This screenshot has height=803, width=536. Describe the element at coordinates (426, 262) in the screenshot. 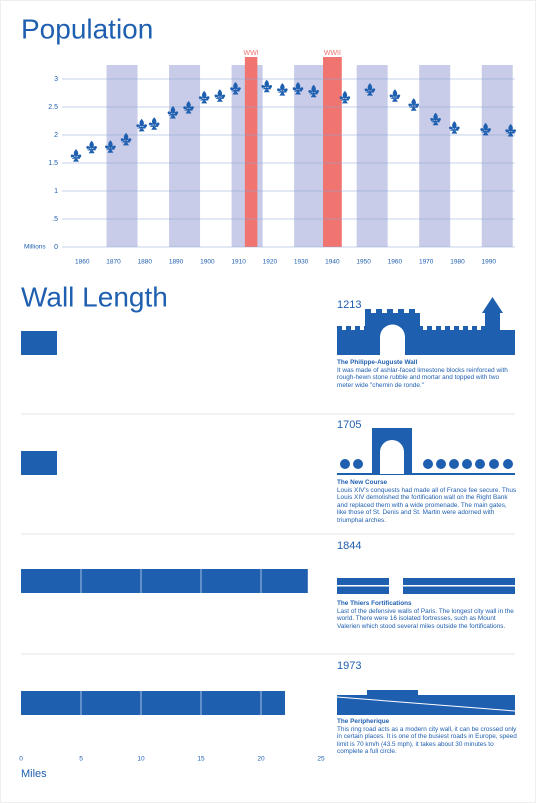

I see `x-tick-label: 1970` at that location.